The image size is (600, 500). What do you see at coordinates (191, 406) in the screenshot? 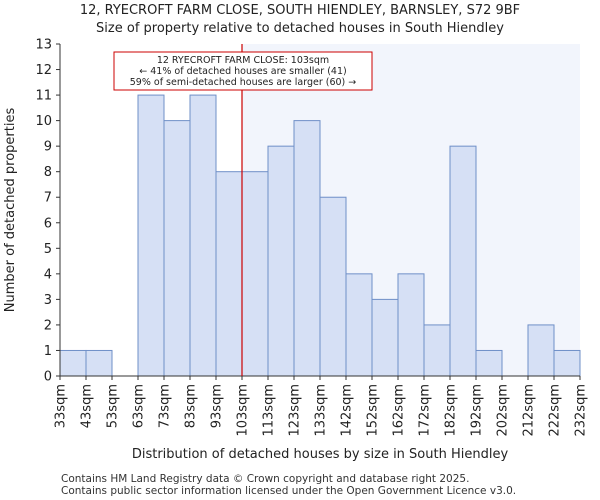
I see `x-tick-label: 83sqm` at bounding box center [191, 406].